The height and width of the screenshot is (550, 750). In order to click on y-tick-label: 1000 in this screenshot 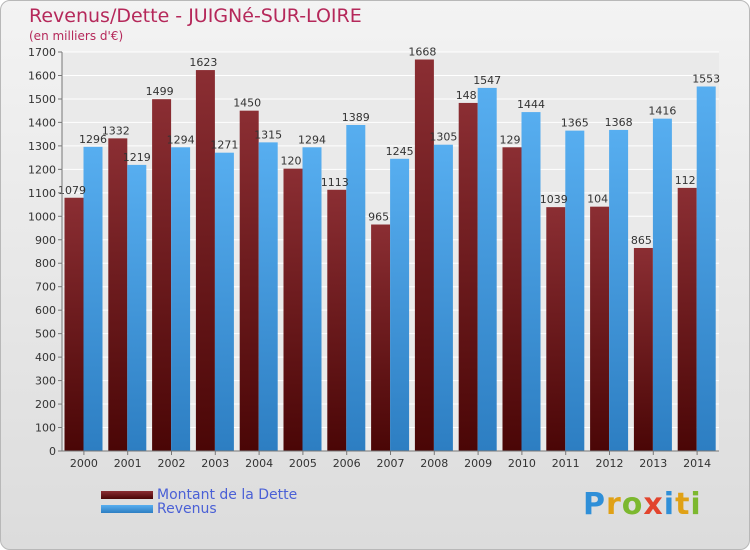, I will do `click(42, 216)`.